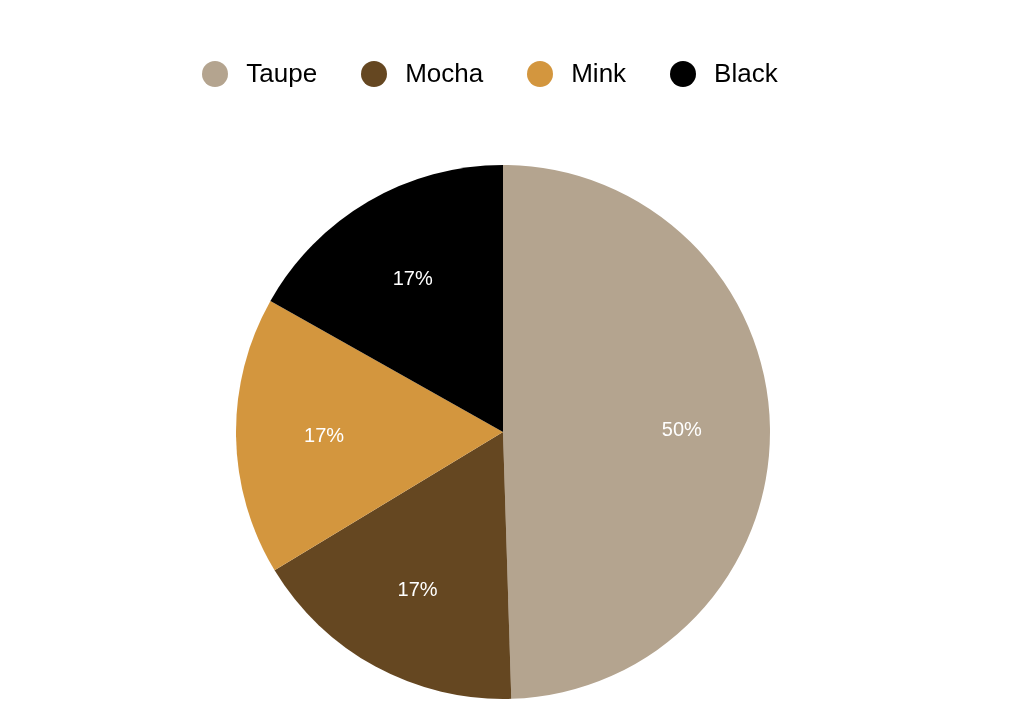  Describe the element at coordinates (599, 73) in the screenshot. I see `legend-label: Mink` at that location.